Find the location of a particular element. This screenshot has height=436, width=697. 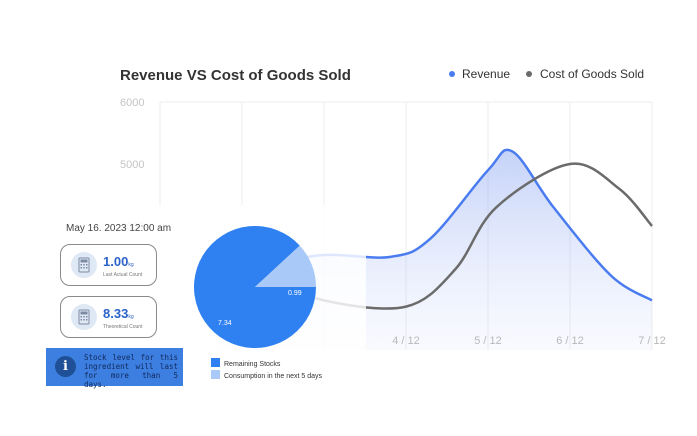

legend-cogs-label: Cost of Goods Sold is located at coordinates (592, 74).